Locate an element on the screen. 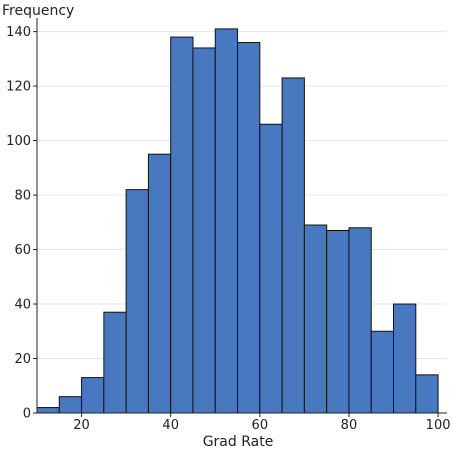 This screenshot has width=453, height=457. y-axis-title: Frequency is located at coordinates (38, 11).